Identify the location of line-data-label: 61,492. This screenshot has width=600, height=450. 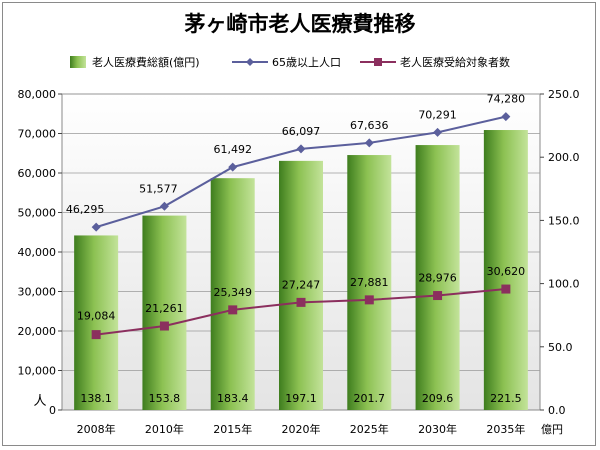
(232, 149).